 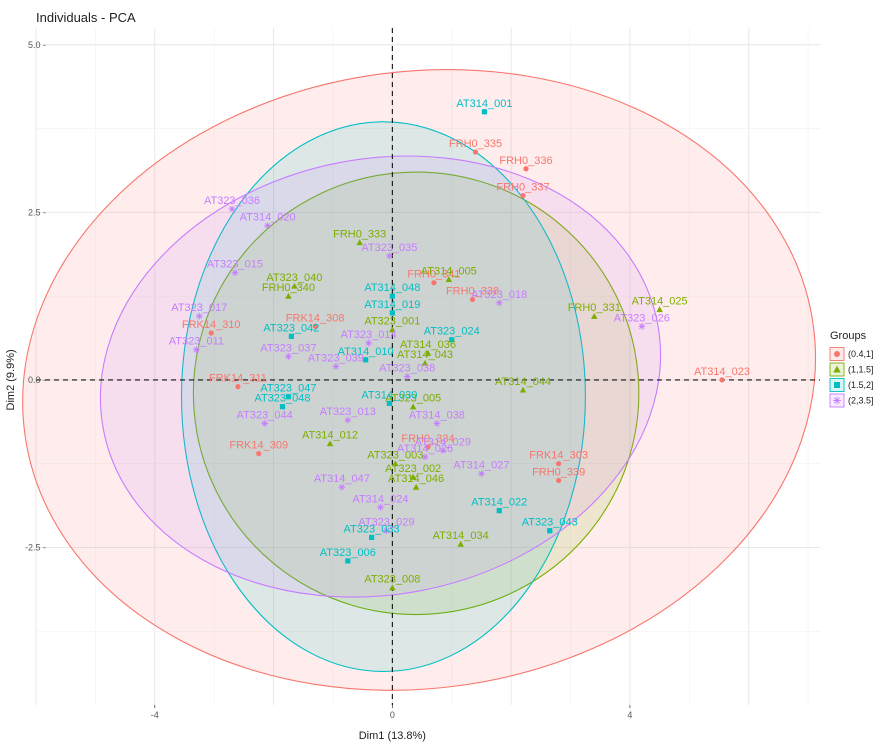 I want to click on point-label: FRH0_334, so click(x=427, y=439).